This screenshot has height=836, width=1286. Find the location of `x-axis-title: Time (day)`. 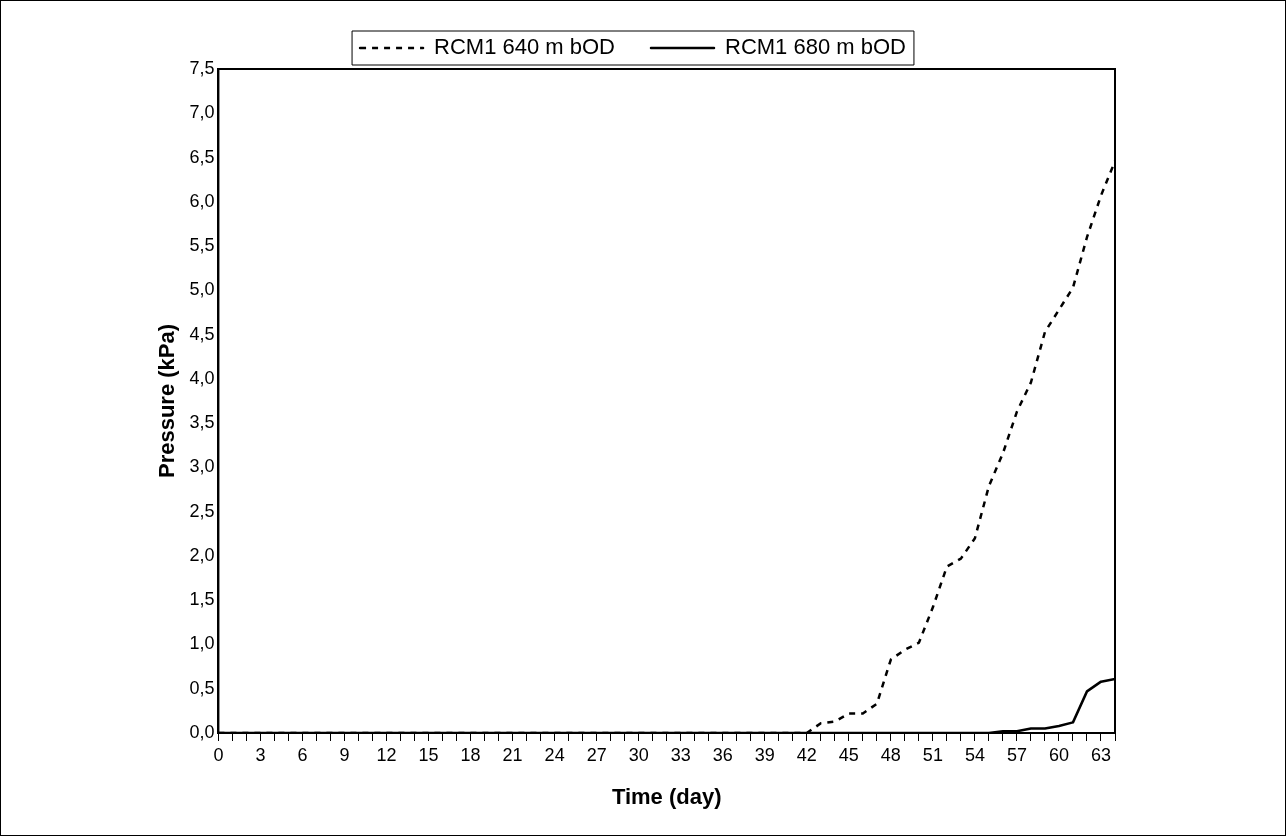

x-axis-title: Time (day) is located at coordinates (666, 796).